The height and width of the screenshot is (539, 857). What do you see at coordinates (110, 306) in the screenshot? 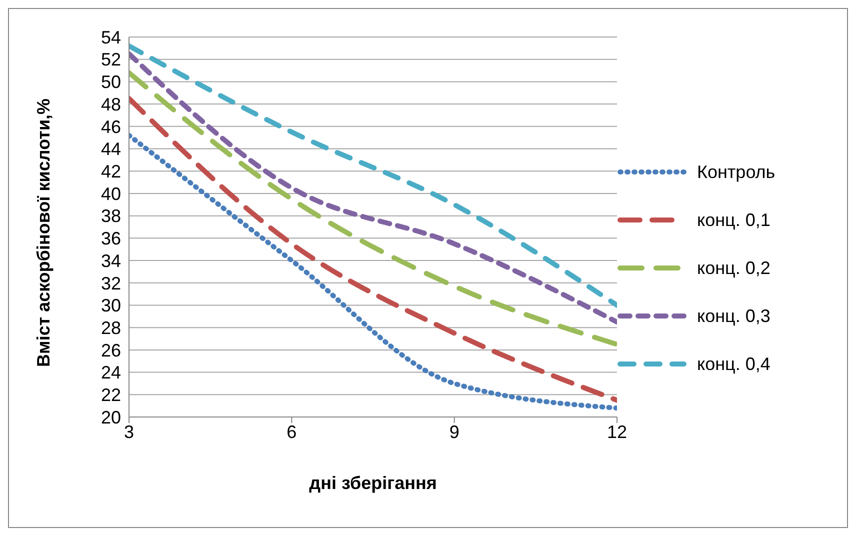
I see `y-tick-label: 30` at bounding box center [110, 306].